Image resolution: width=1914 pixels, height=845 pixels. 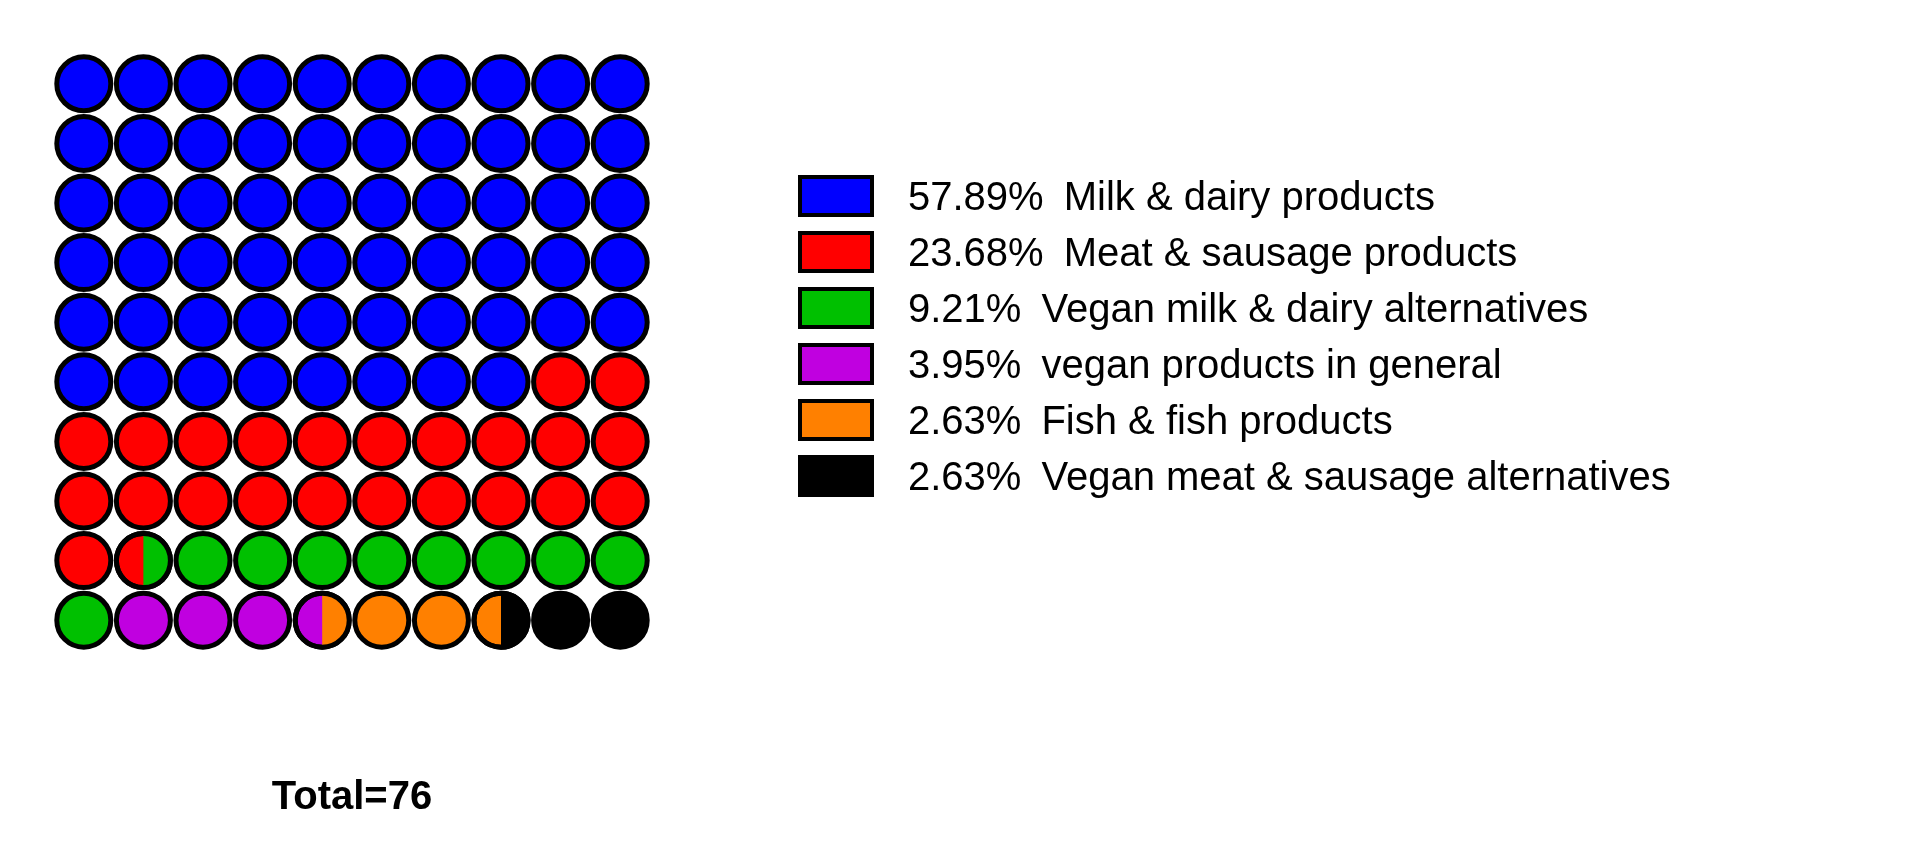 I want to click on category-label: Vegan meat & sausage alternatives, so click(x=1356, y=476).